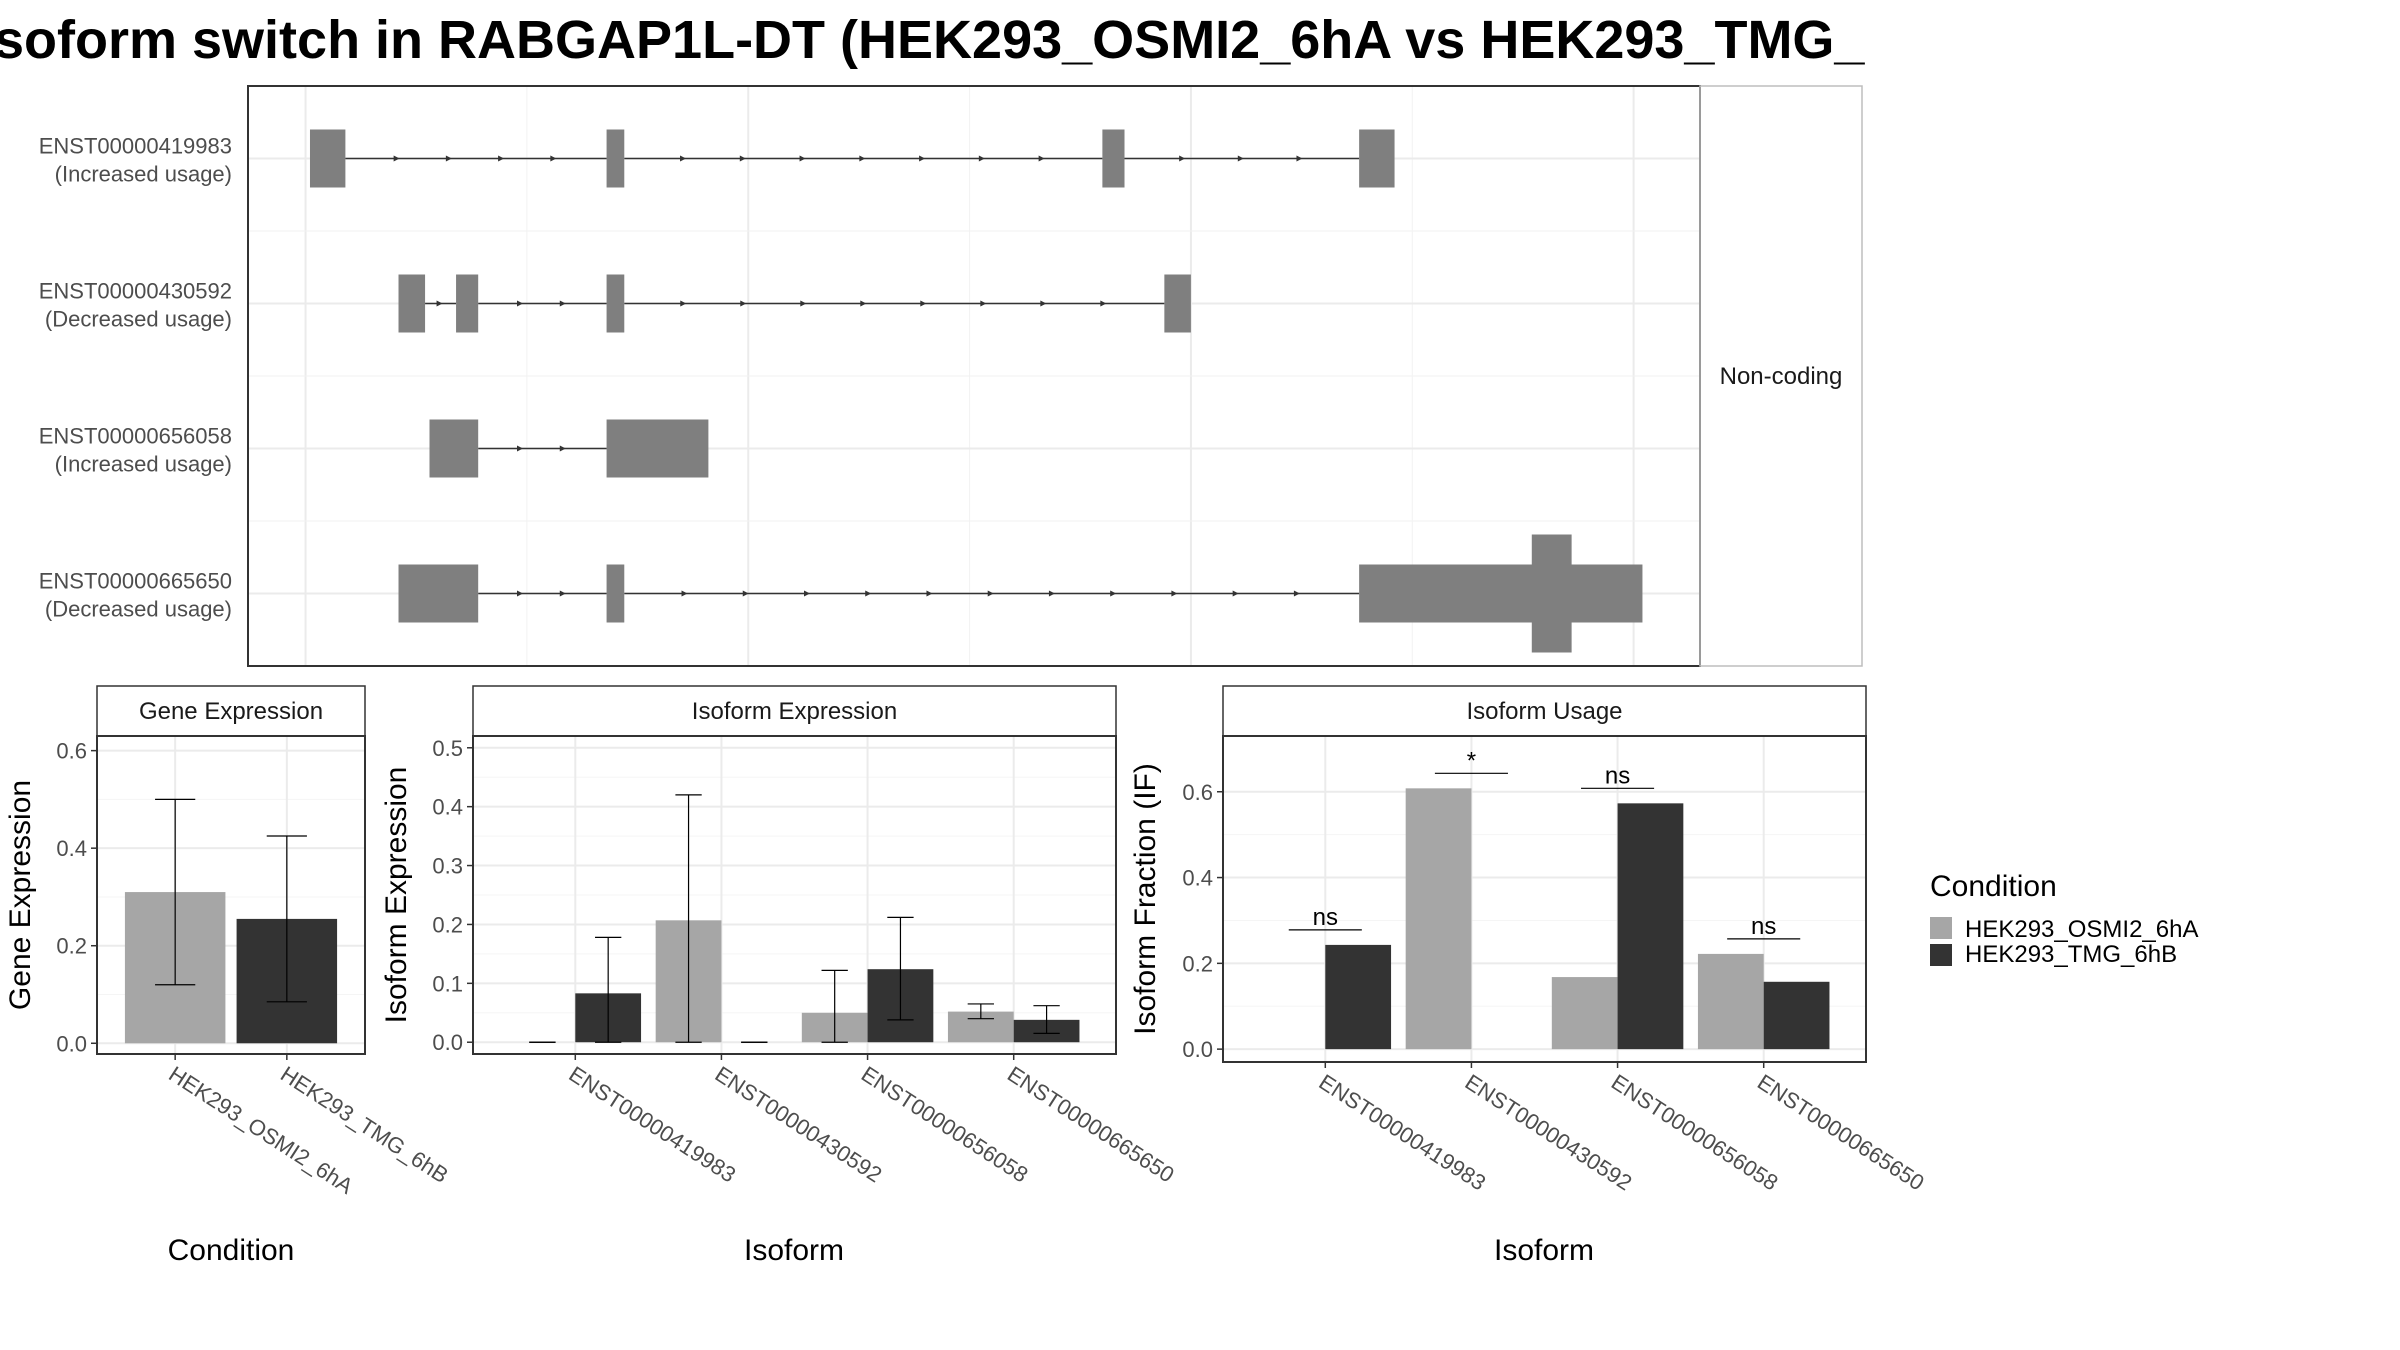 This screenshot has width=2400, height=1350. What do you see at coordinates (135, 146) in the screenshot?
I see `isoform-id-label: ENST00000419983` at bounding box center [135, 146].